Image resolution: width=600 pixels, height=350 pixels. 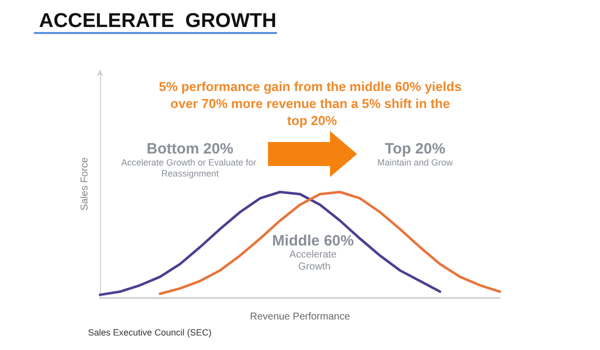 I want to click on text: Sales Executive Council (SEC), so click(x=150, y=333).